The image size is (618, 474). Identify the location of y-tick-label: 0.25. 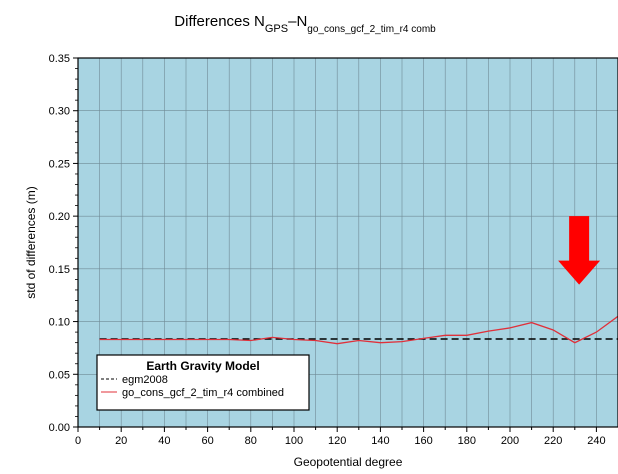
(59, 164).